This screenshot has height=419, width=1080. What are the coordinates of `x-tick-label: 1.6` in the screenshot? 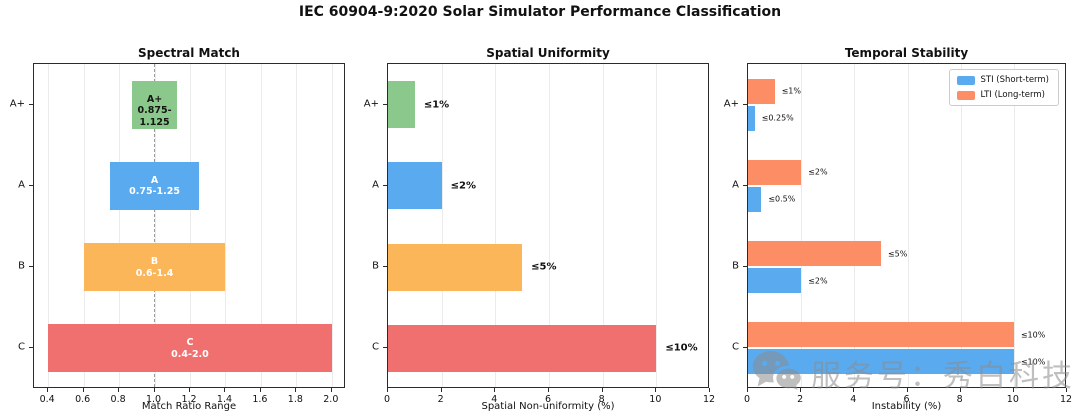 It's located at (260, 399).